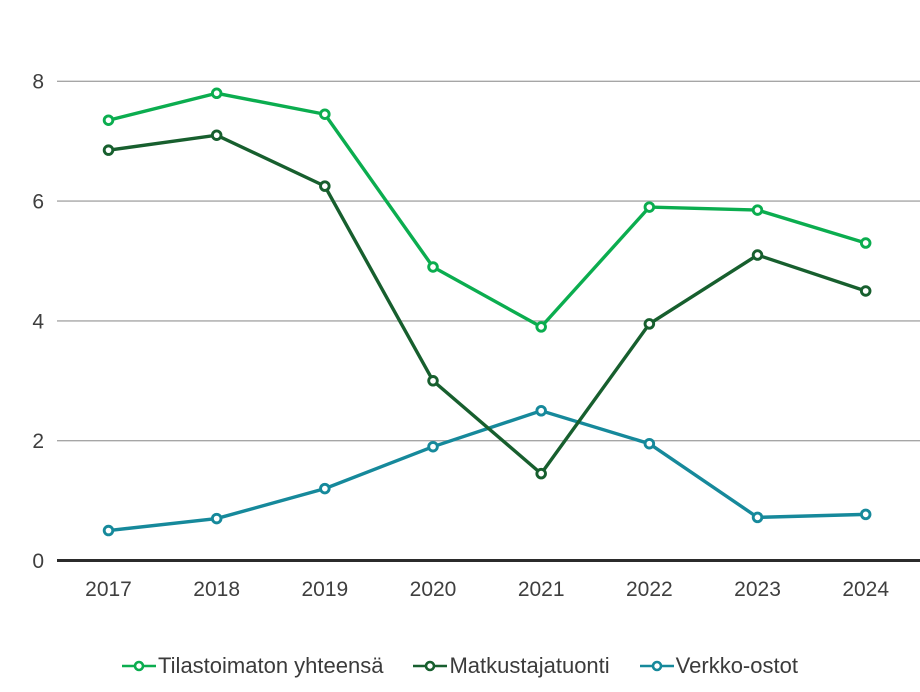 The image size is (920, 692). I want to click on legend-item-1: Tilastoimaton yhteensä, so click(252, 666).